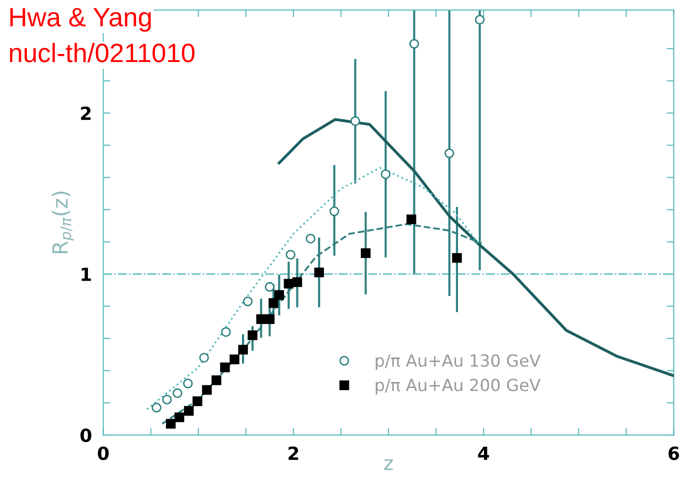 This screenshot has width=684, height=477. I want to click on x-tick-label: 2, so click(293, 453).